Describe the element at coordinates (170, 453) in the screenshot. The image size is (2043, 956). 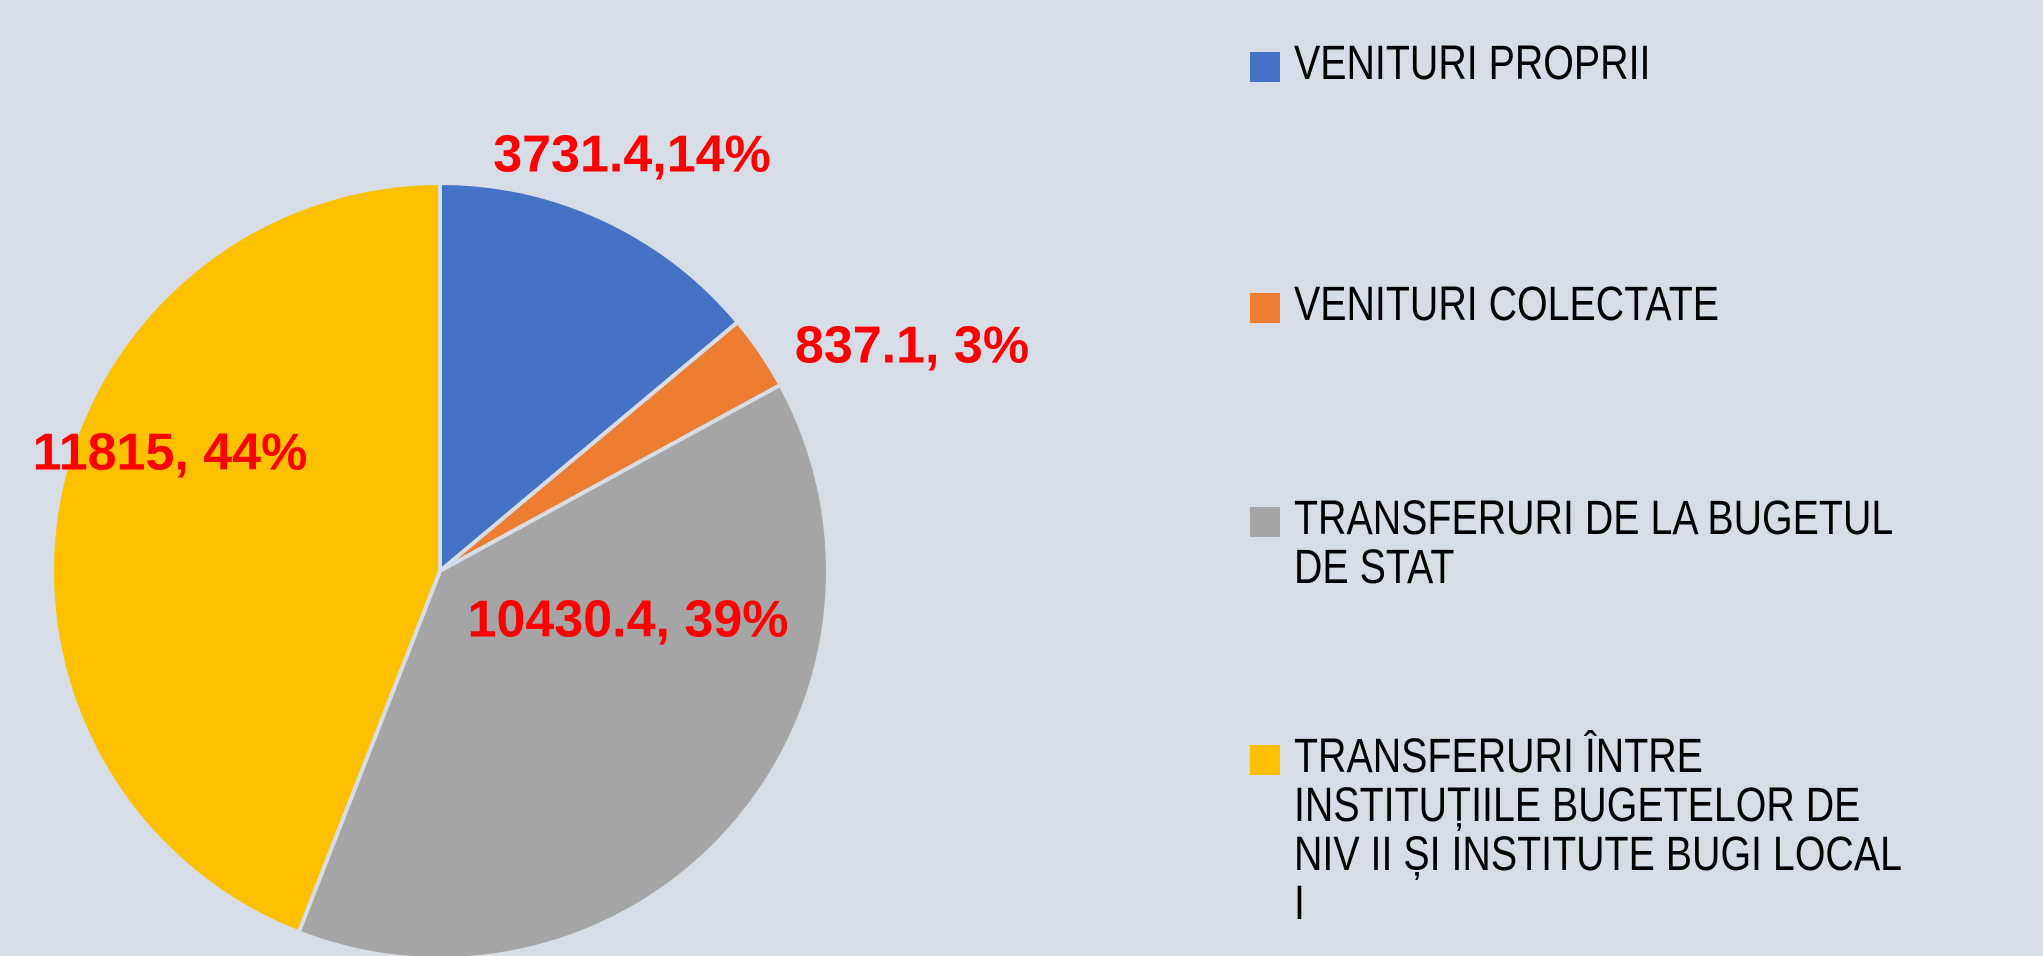
I see `data-label: 11815, 44%` at that location.